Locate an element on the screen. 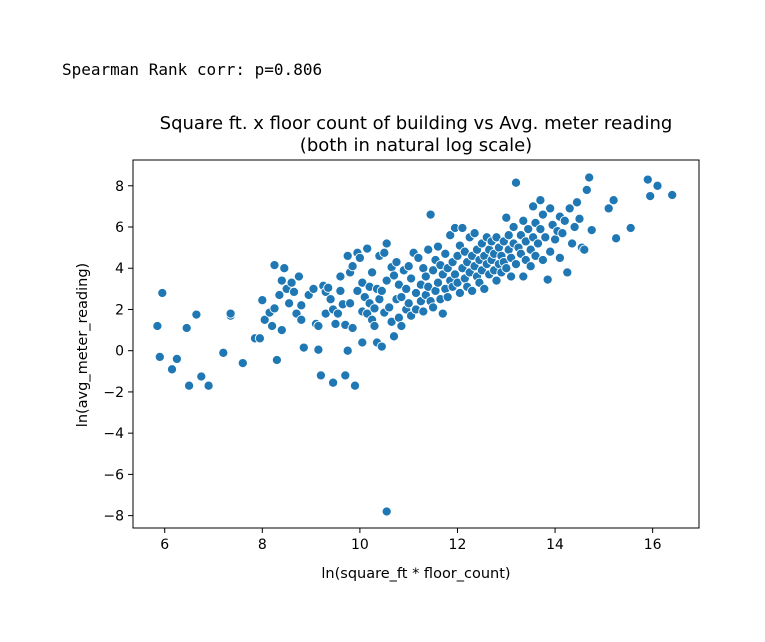 This screenshot has width=765, height=642. y-tick-label: 0 is located at coordinates (119, 352).